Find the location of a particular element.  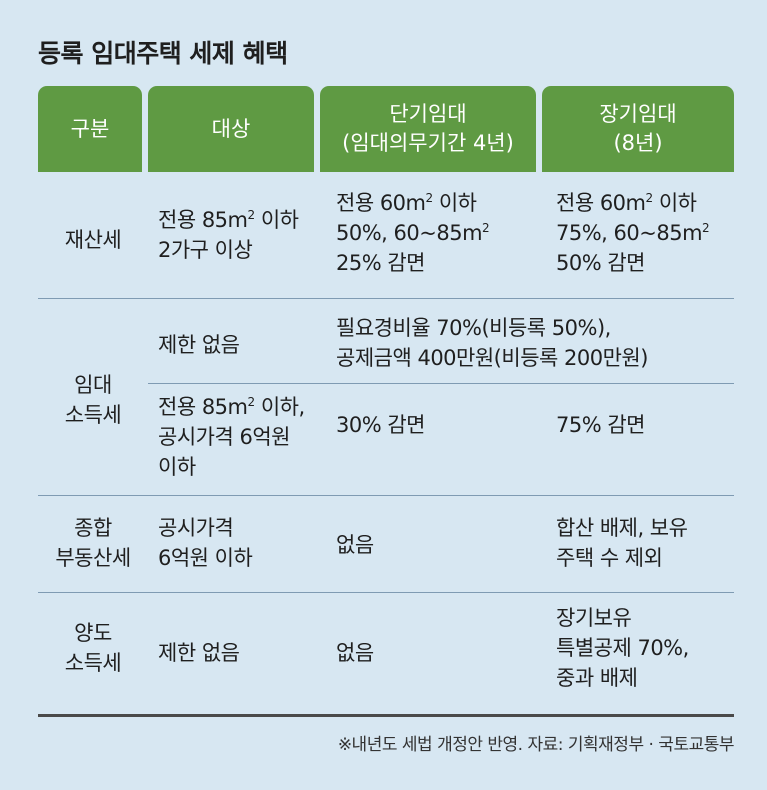

property-tax-target-line1: 전용 85m2 이하 is located at coordinates (228, 220).